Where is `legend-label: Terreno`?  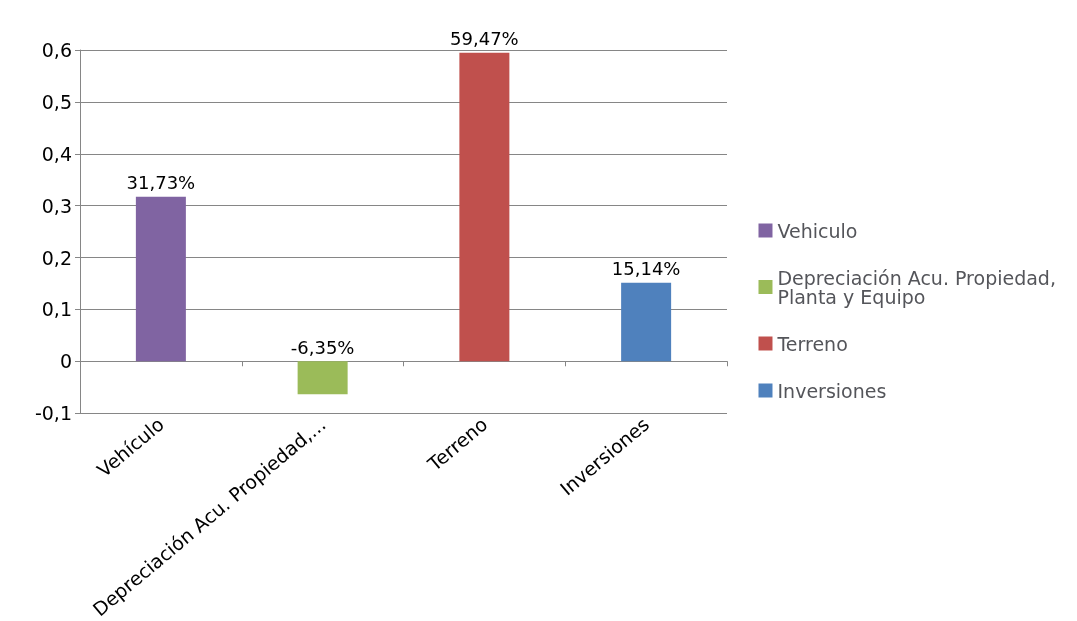 legend-label: Terreno is located at coordinates (812, 343).